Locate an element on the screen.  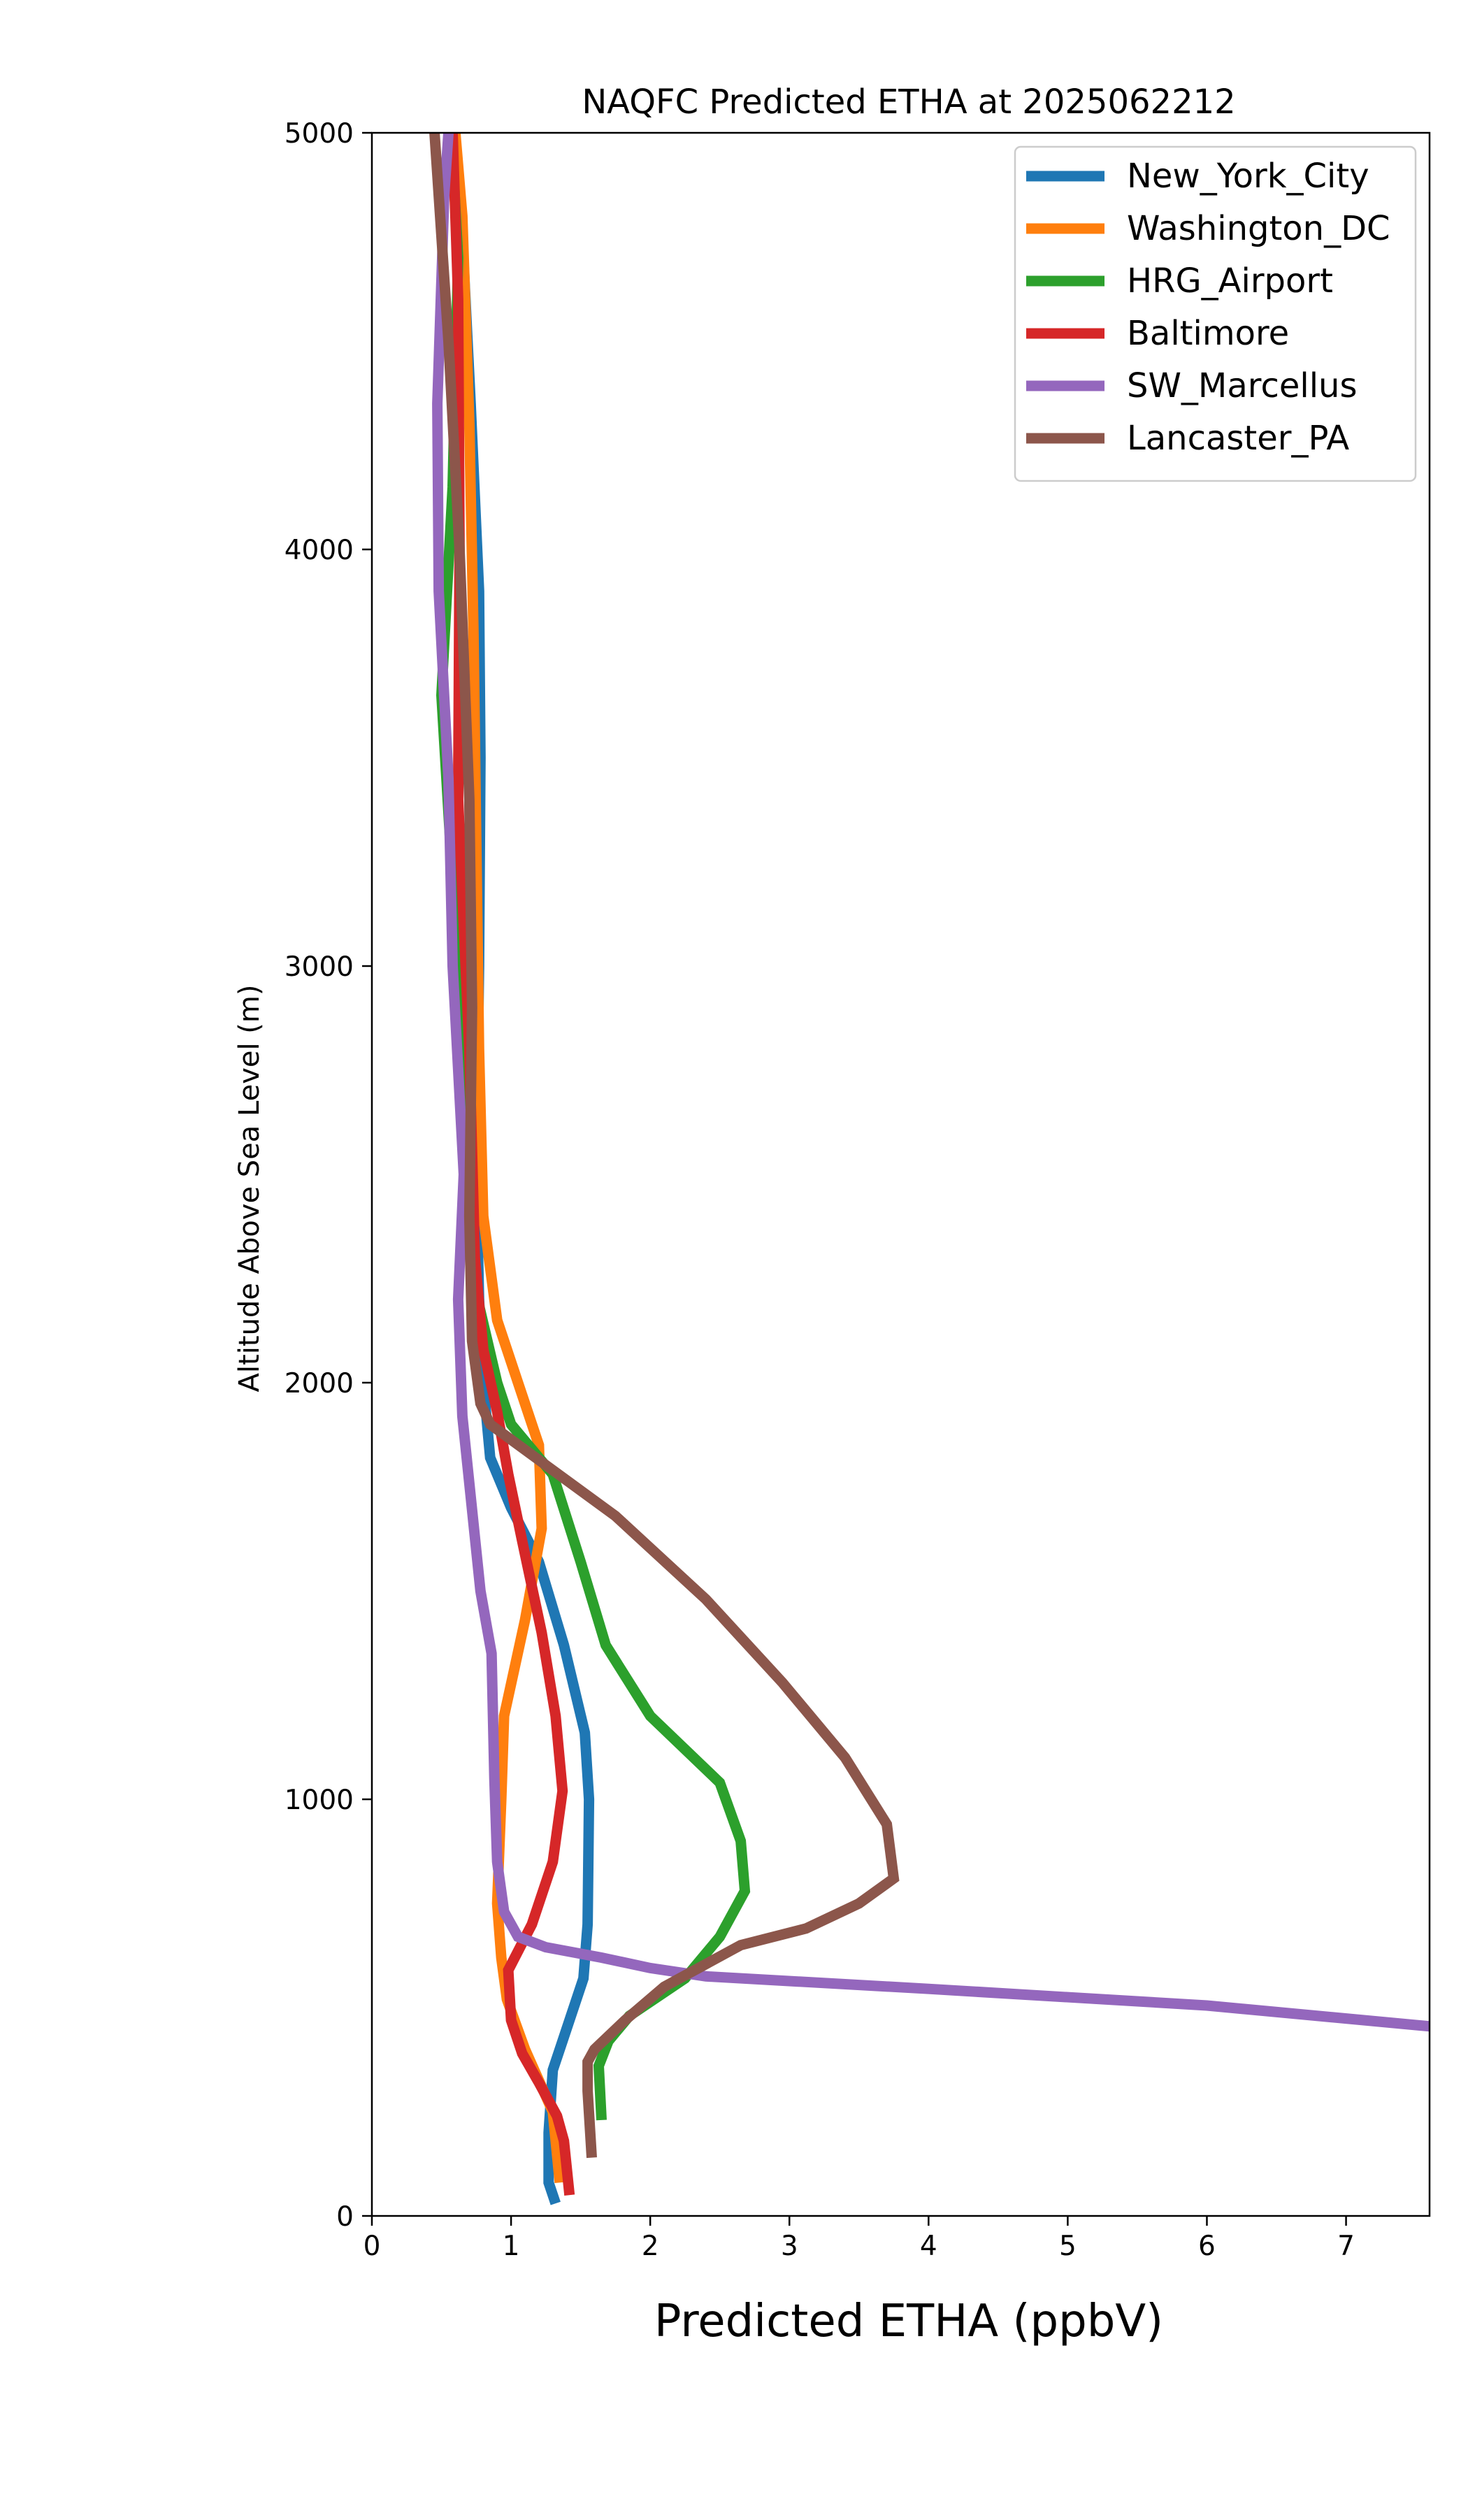
y-tick-label: 3000 is located at coordinates (319, 967).